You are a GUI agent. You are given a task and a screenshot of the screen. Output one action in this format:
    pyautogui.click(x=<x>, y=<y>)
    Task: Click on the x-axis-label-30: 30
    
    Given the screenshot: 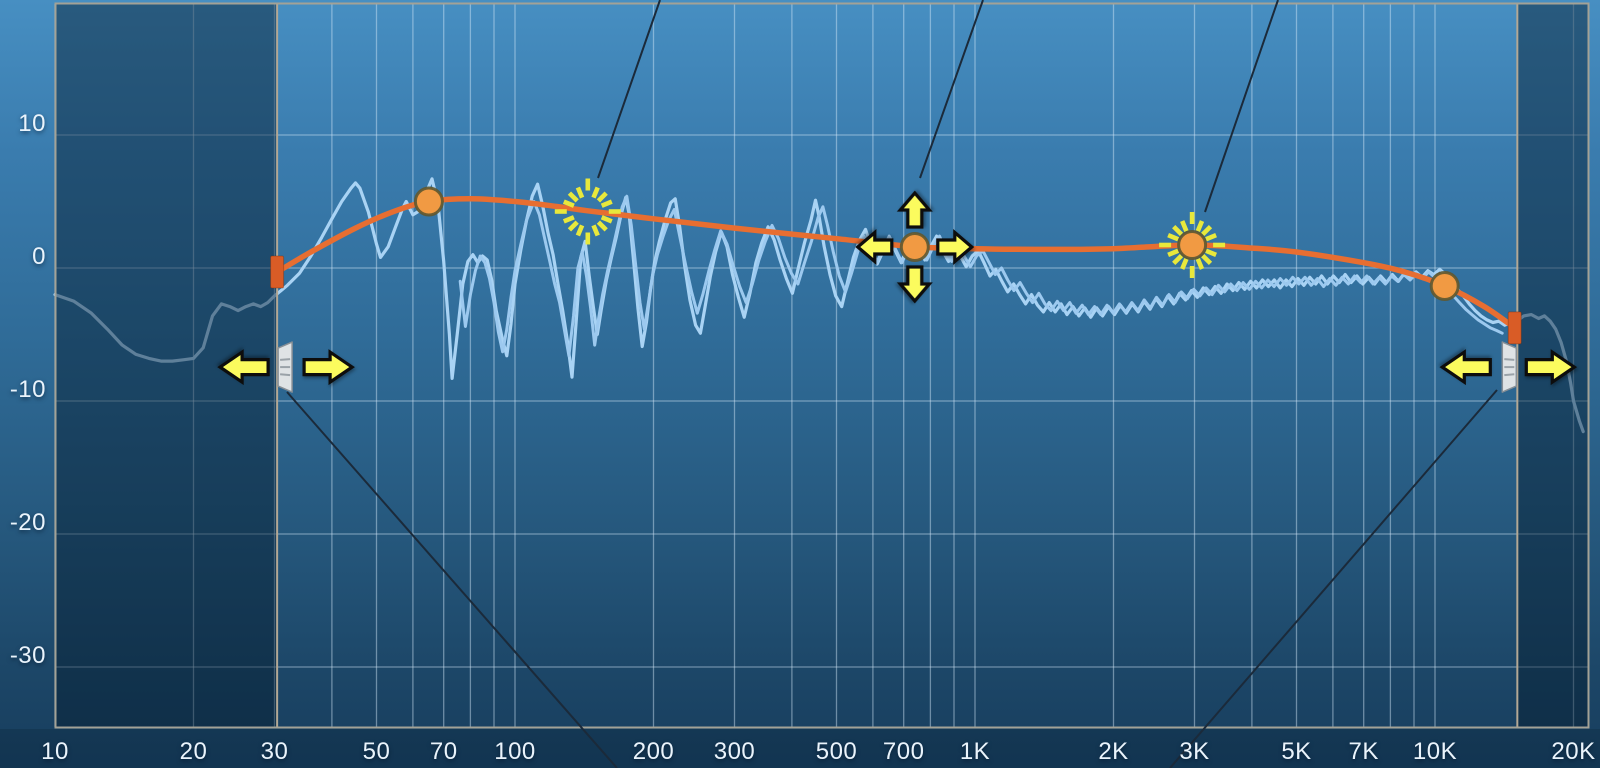 What is the action you would take?
    pyautogui.click(x=275, y=751)
    